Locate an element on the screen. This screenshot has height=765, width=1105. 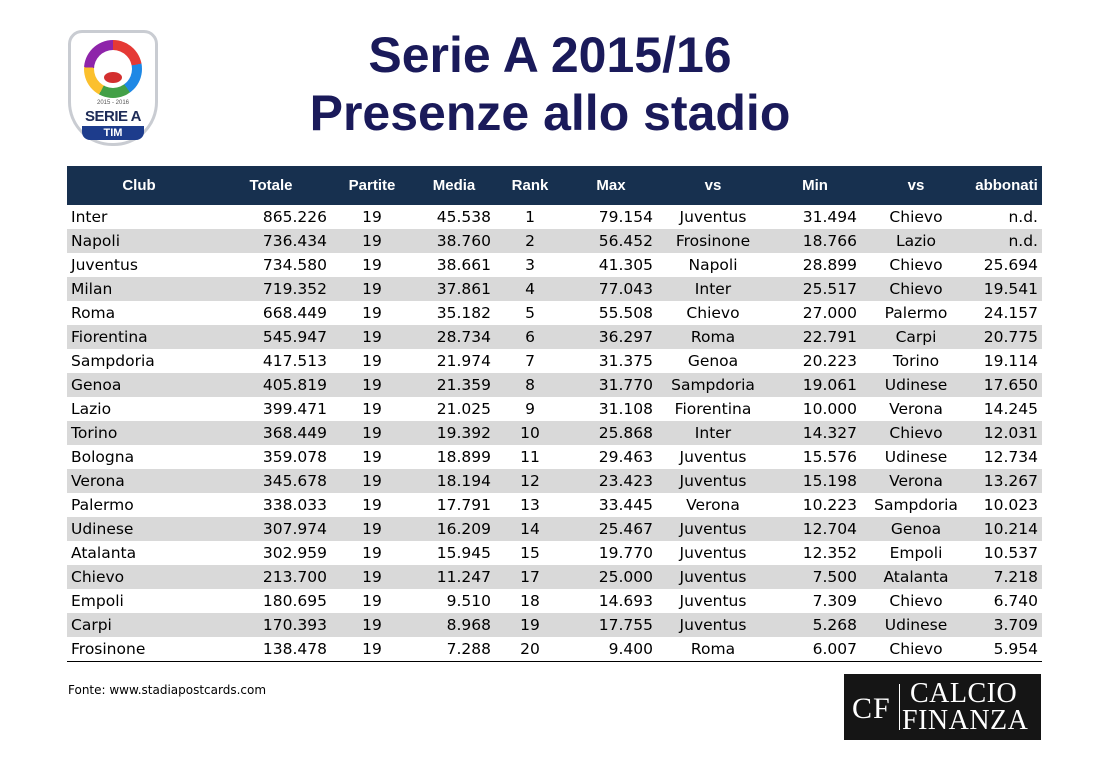
col-header: abbonati is located at coordinates (1006, 185).